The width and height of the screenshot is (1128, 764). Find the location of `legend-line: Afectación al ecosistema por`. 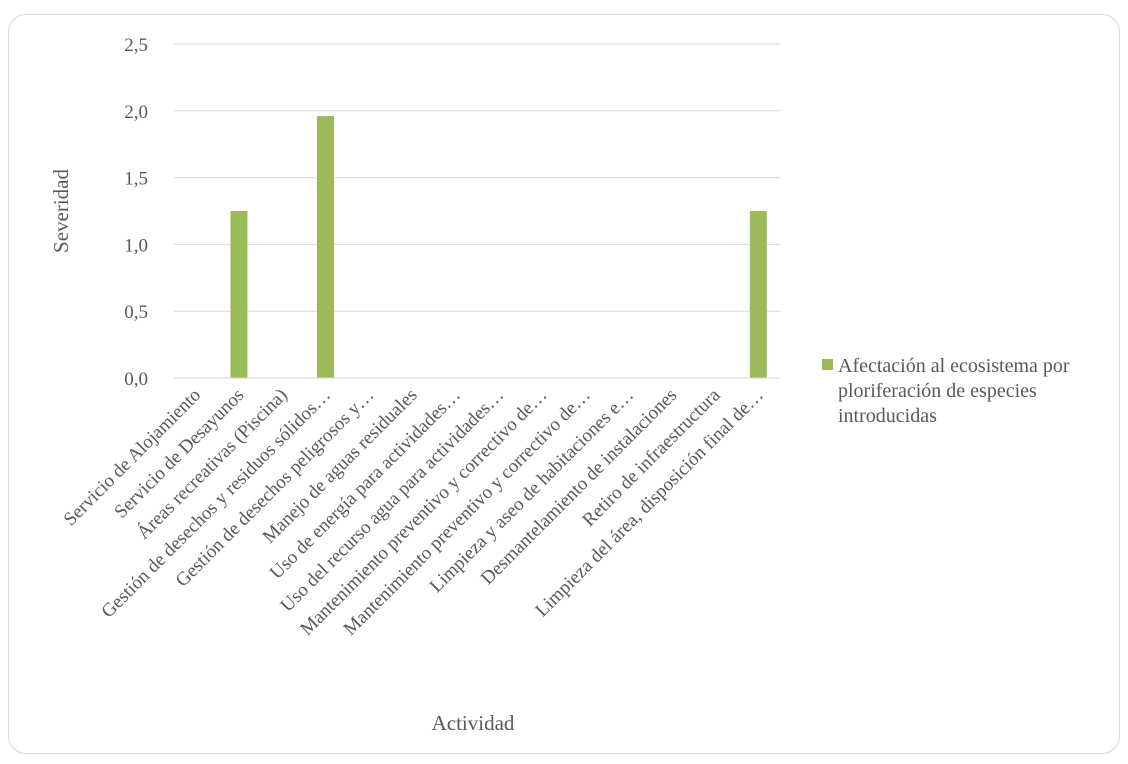

legend-line: Afectación al ecosistema por is located at coordinates (954, 366).